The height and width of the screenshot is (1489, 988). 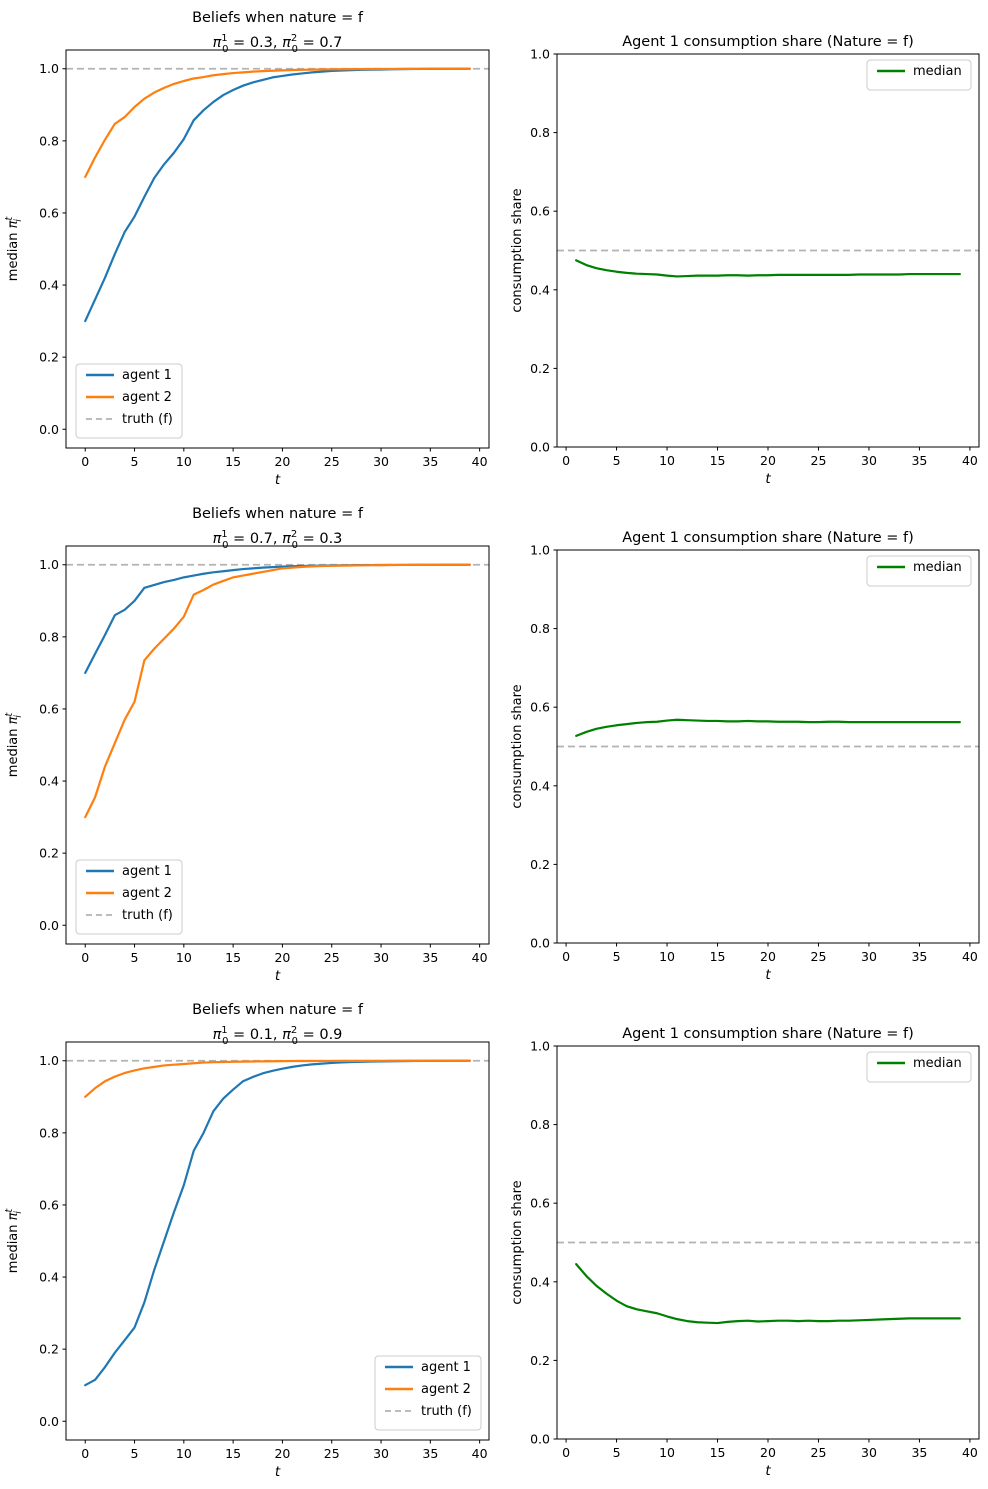 What do you see at coordinates (278, 44) in the screenshot?
I see `panel-subtitle: π1 0 = 0.3, π2 0 = 0.7` at bounding box center [278, 44].